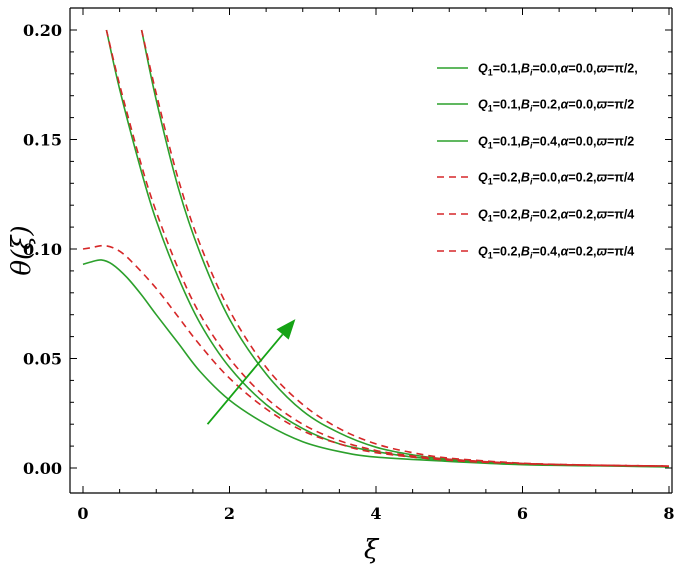 The width and height of the screenshot is (685, 568). What do you see at coordinates (556, 253) in the screenshot?
I see `legend-label: Q1=0.2,Bi=0.4,α=0.2,ϖ=π/4` at bounding box center [556, 253].